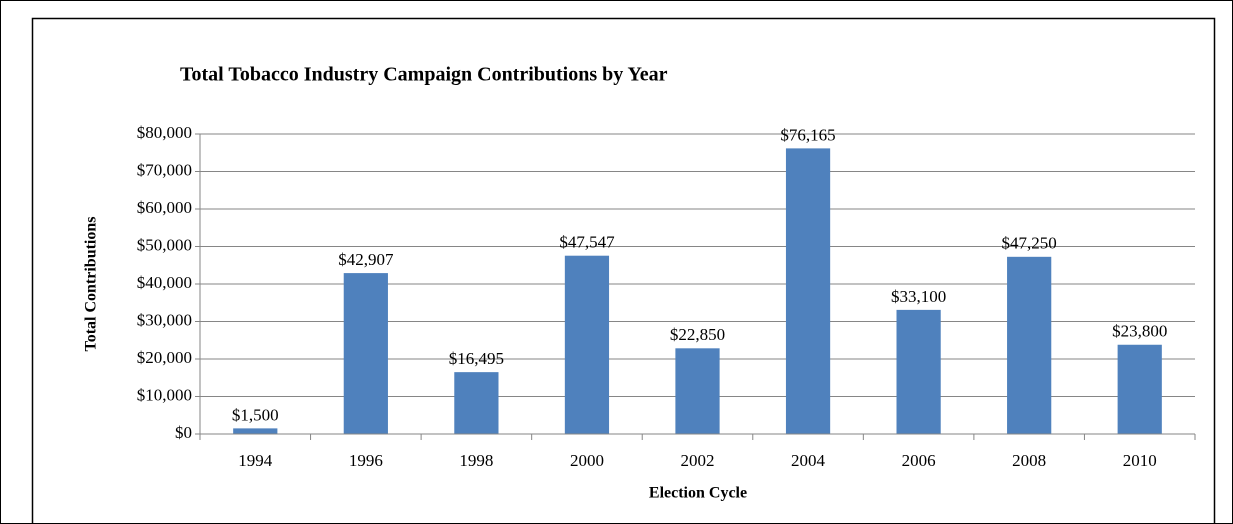 The image size is (1233, 524). Describe the element at coordinates (183, 432) in the screenshot. I see `y-tick-label: $0` at that location.